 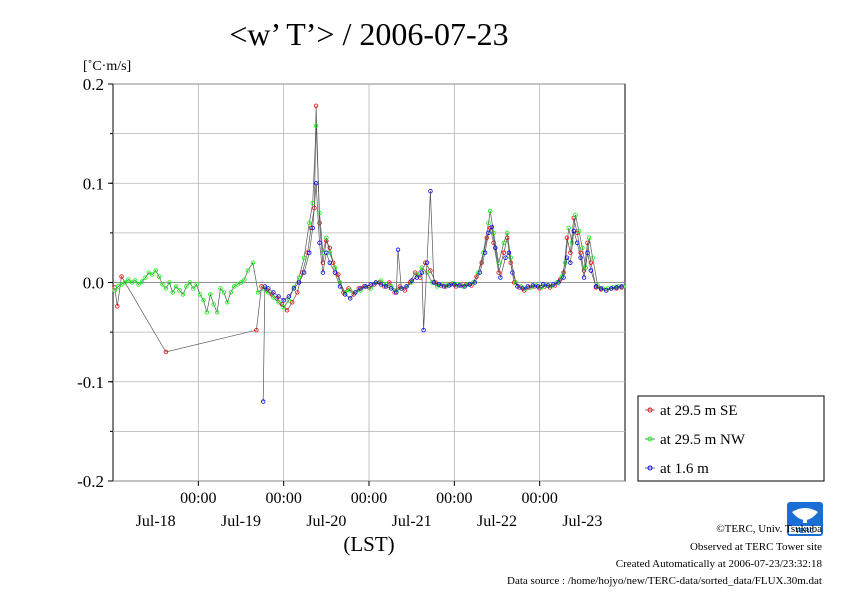 What do you see at coordinates (805, 519) in the screenshot?
I see `terc-logo-icon: TERC` at bounding box center [805, 519].